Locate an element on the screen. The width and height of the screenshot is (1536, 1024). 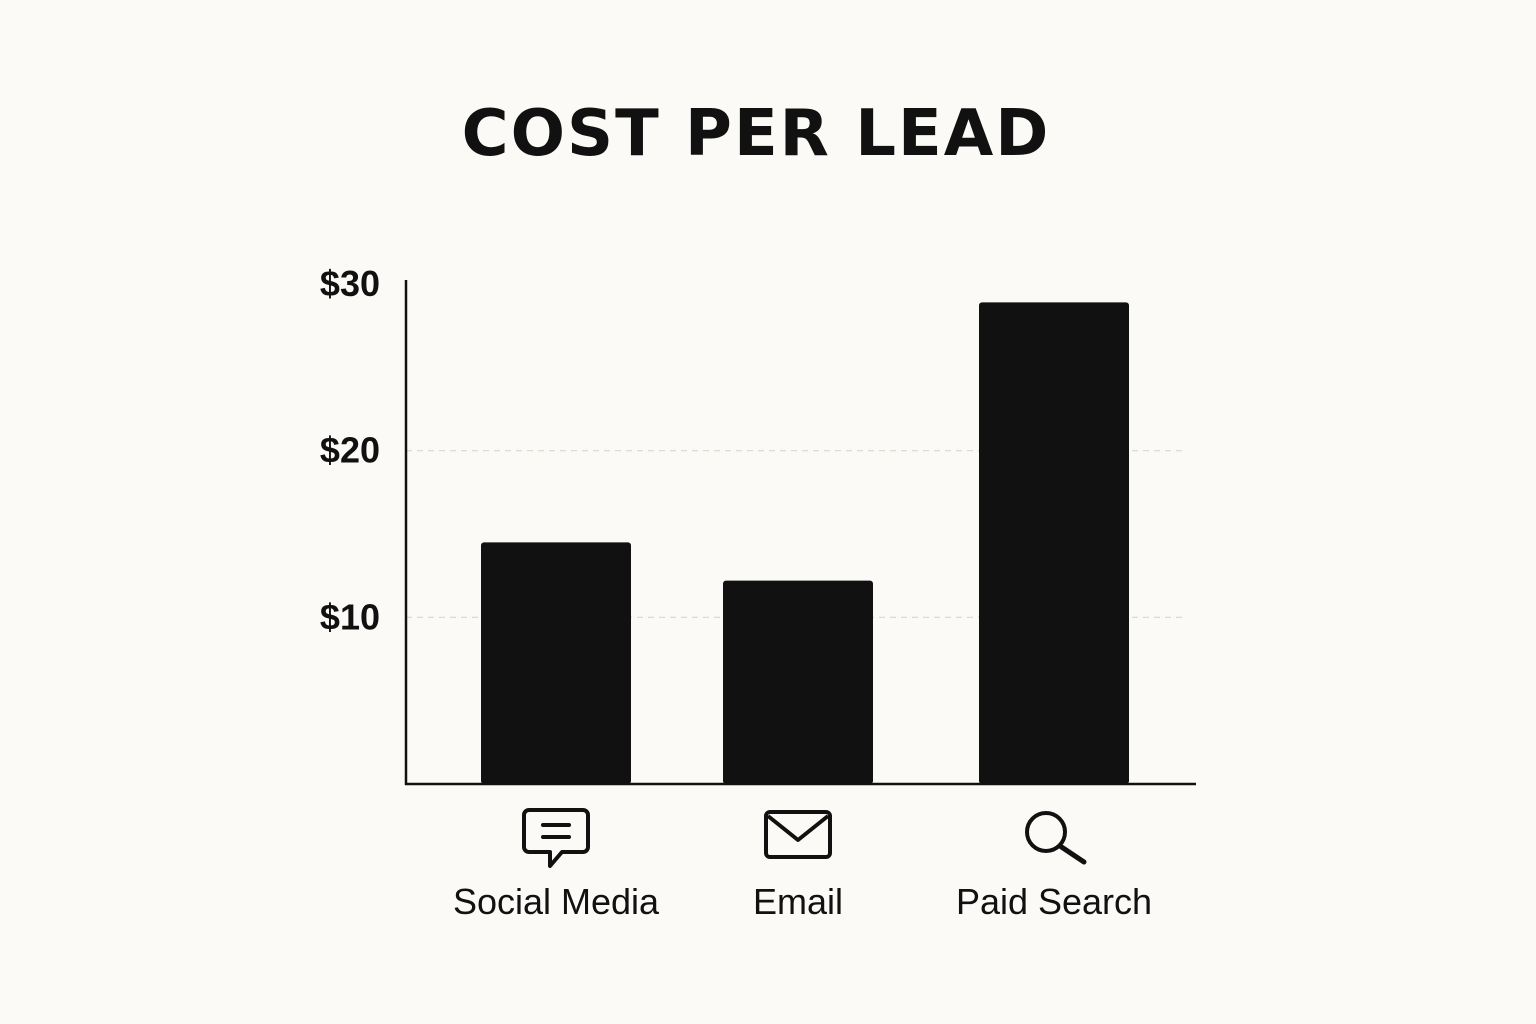
category-icons is located at coordinates (804, 838).